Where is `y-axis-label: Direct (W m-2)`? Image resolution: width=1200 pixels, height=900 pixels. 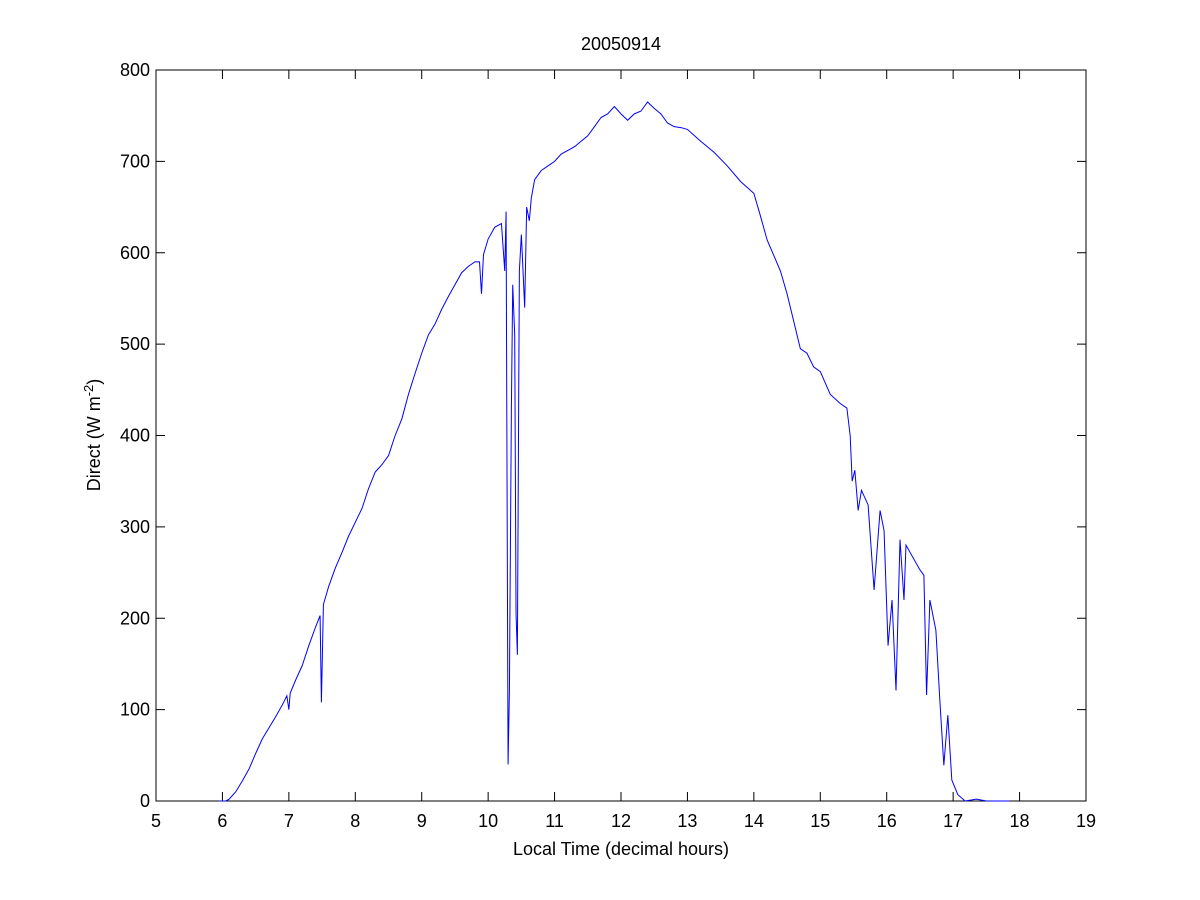
y-axis-label: Direct (W m-2) is located at coordinates (92, 435).